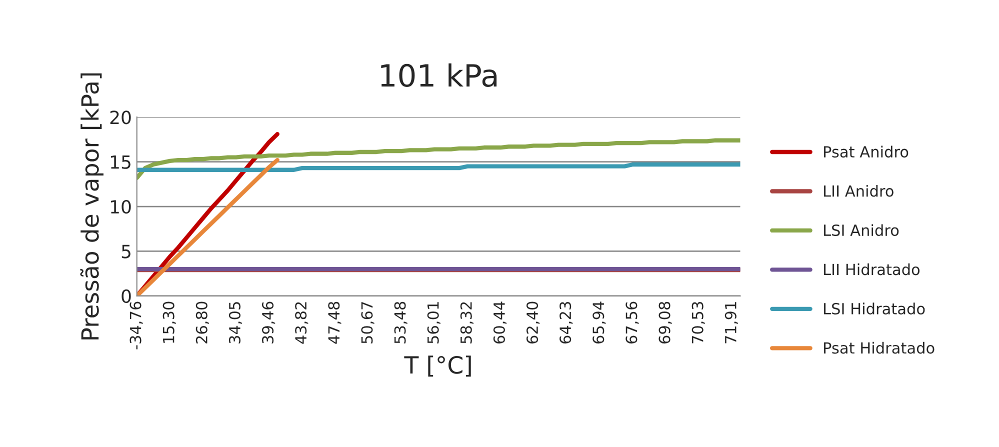  What do you see at coordinates (335, 323) in the screenshot?
I see `x-tick-label: 47,48` at bounding box center [335, 323].